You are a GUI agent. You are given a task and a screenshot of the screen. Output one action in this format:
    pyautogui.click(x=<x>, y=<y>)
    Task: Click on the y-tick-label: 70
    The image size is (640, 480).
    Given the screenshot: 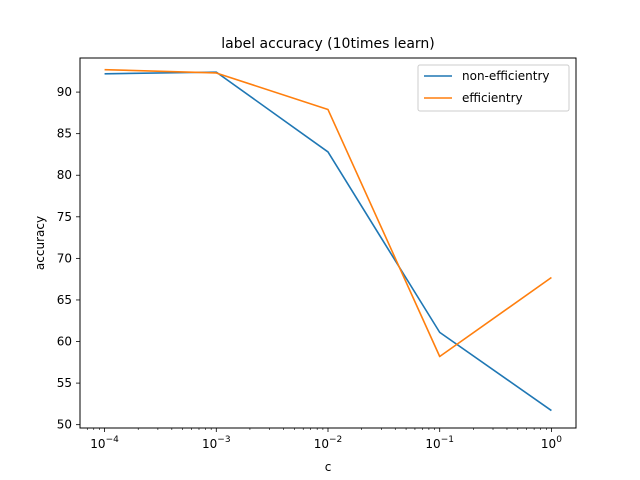 What is the action you would take?
    pyautogui.click(x=64, y=258)
    